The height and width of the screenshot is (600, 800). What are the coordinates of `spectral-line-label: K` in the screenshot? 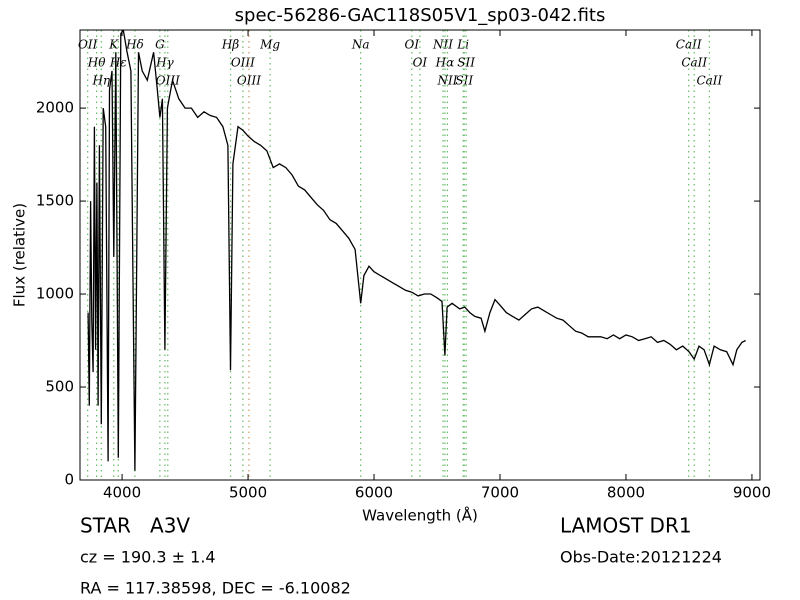 It's located at (113, 45).